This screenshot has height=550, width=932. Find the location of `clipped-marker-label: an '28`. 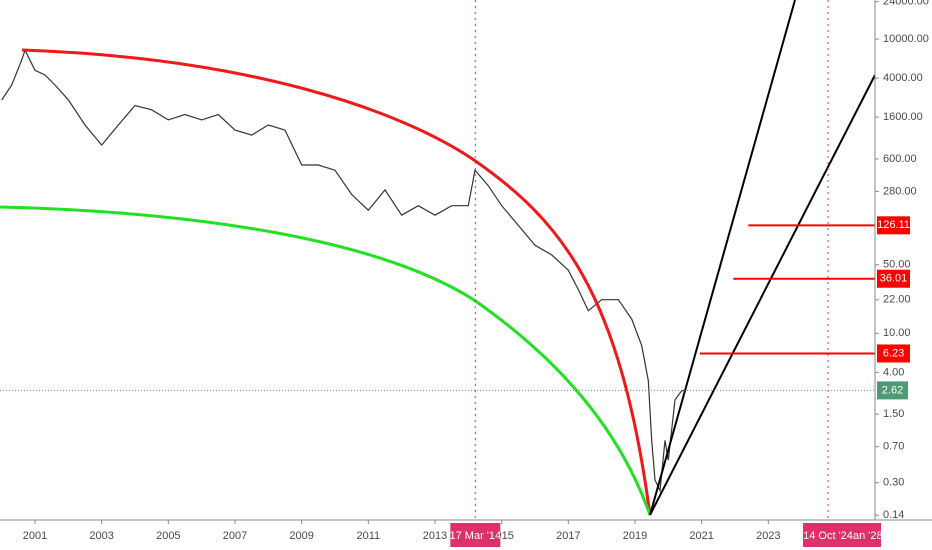

clipped-marker-label: an '28 is located at coordinates (868, 536).